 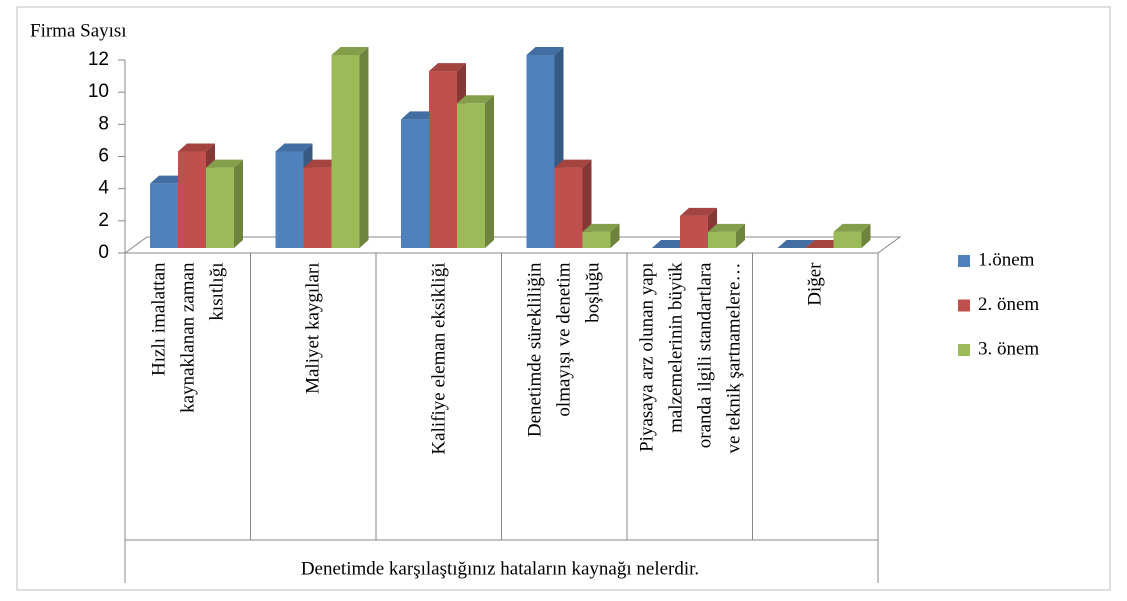 I want to click on y-tick-label: 0, so click(x=103, y=252).